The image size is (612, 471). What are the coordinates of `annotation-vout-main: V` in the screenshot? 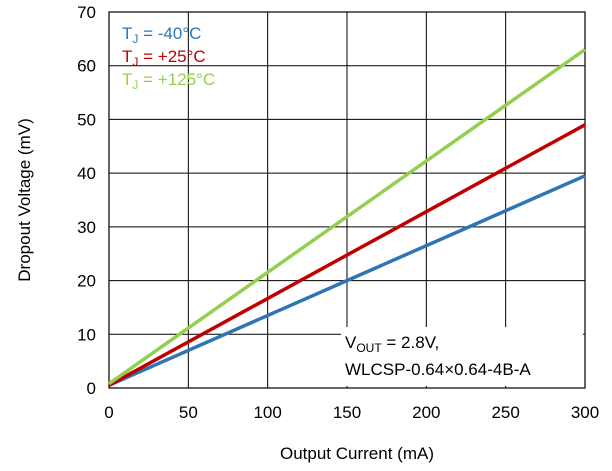 It's located at (351, 342).